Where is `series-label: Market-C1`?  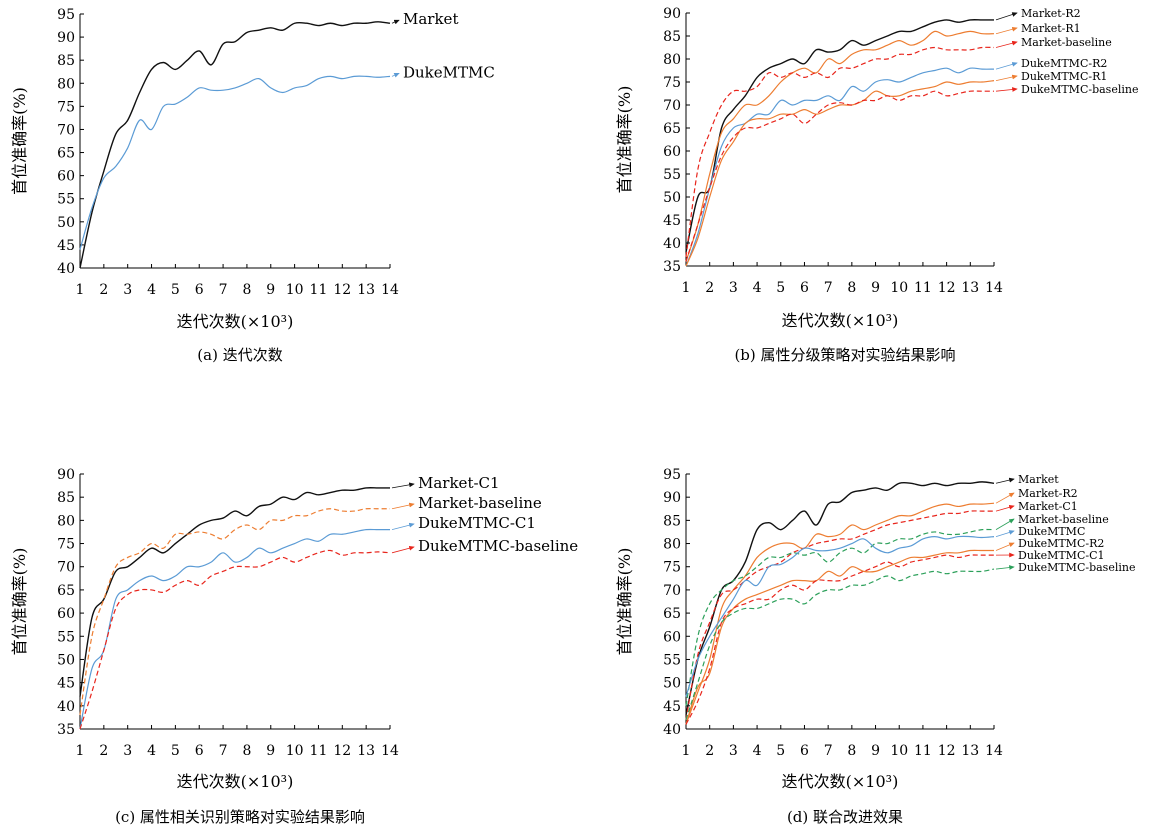
series-label: Market-C1 is located at coordinates (459, 483).